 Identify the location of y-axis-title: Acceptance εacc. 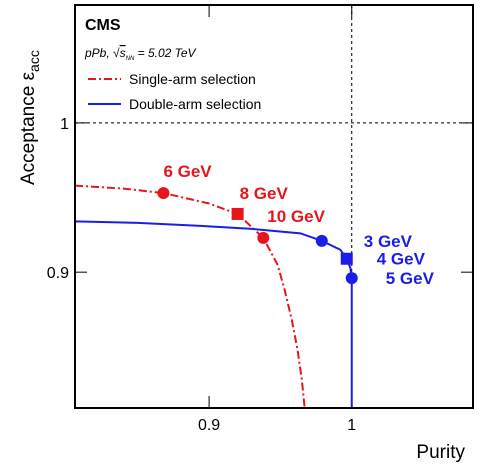
(30, 117).